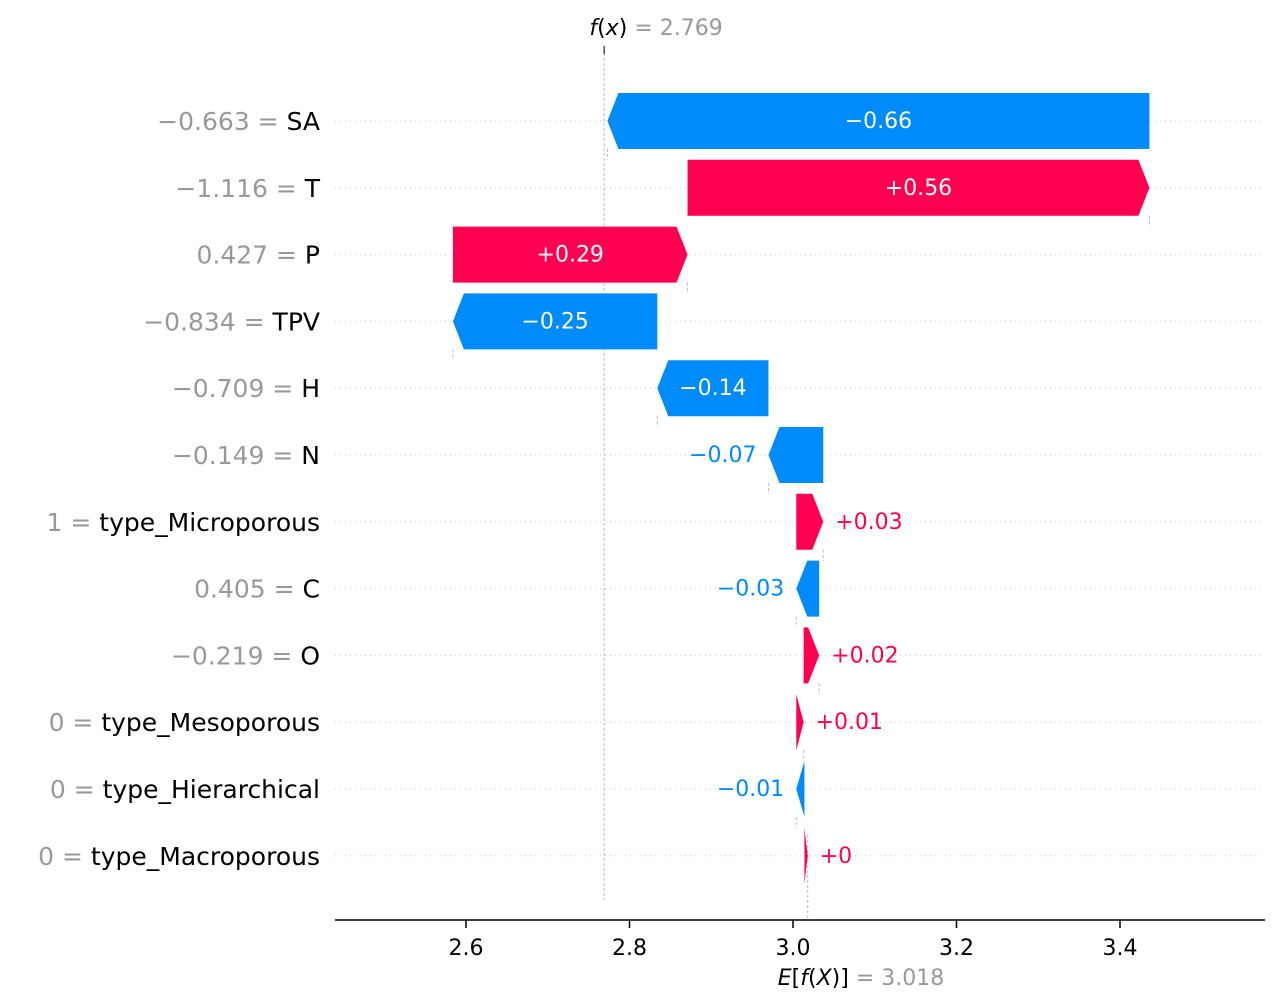 This screenshot has height=1006, width=1280. I want to click on bar-type_Macroporous, so click(806, 855).